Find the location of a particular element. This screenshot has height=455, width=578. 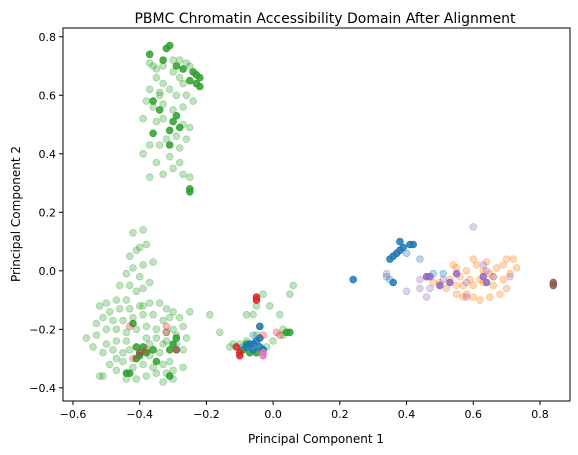

y-tick-label: 0.2 is located at coordinates (48, 212).